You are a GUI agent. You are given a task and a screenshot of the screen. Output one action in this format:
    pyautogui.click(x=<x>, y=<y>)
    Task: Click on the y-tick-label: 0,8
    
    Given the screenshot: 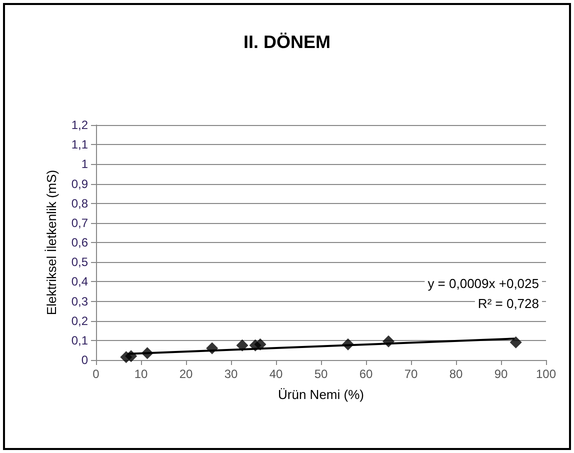 What is the action you would take?
    pyautogui.click(x=79, y=203)
    